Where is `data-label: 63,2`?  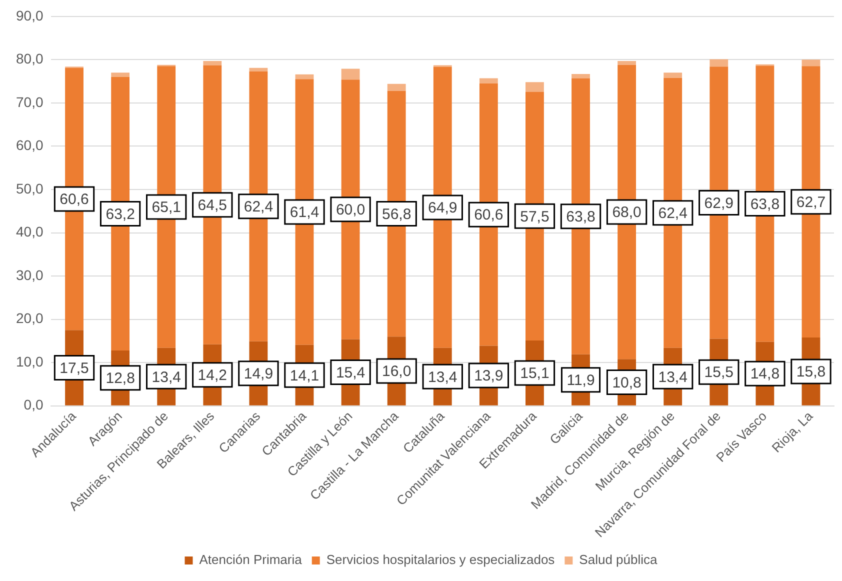 data-label: 63,2 is located at coordinates (120, 214).